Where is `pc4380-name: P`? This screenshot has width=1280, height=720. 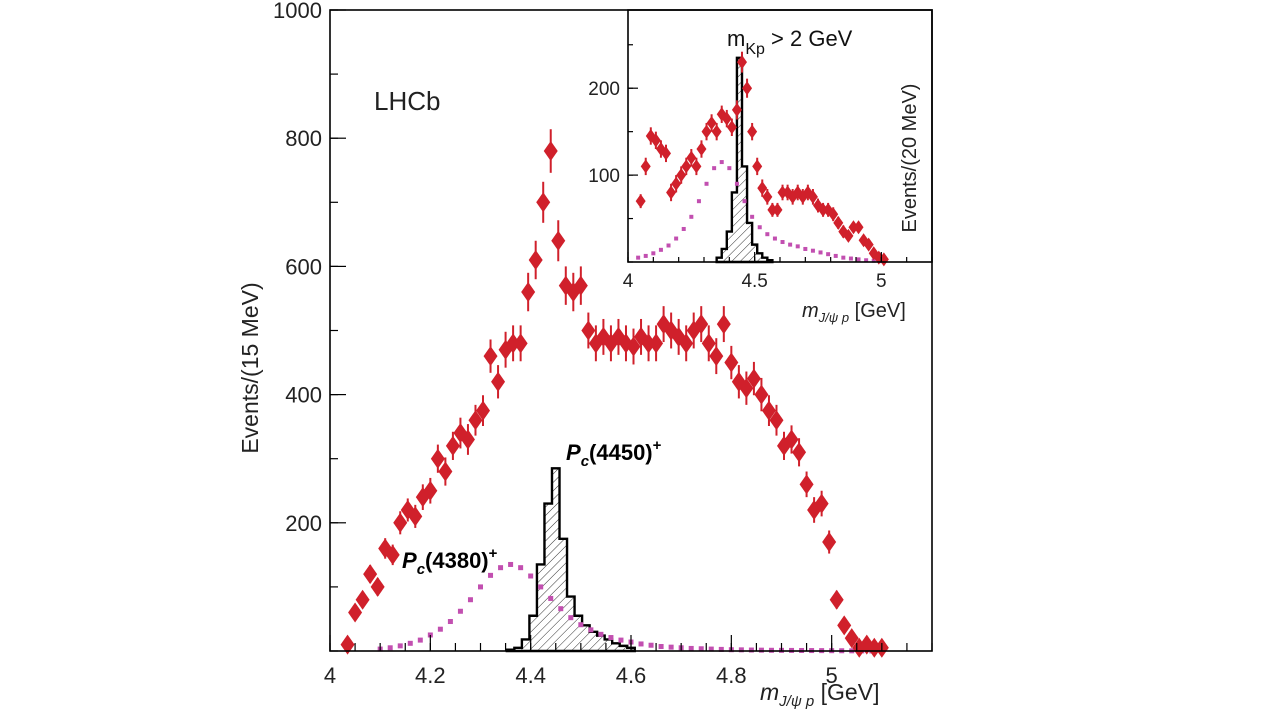 pc4380-name: P is located at coordinates (409, 560).